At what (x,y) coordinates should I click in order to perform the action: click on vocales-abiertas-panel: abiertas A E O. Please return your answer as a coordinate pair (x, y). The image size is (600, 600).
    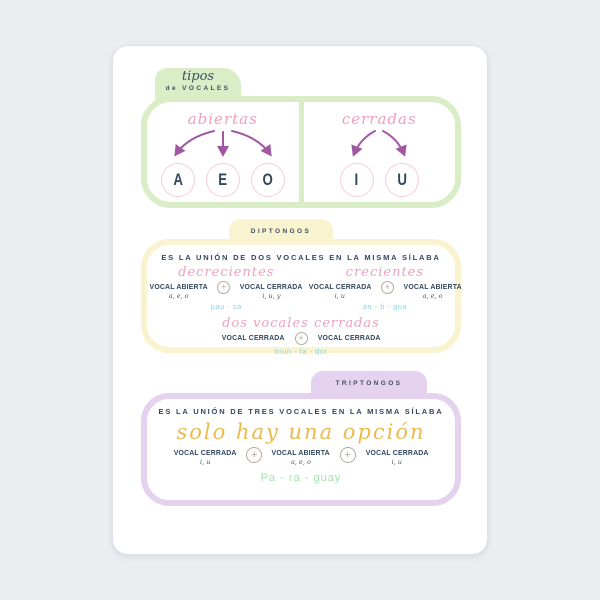
    Looking at the image, I should click on (223, 152).